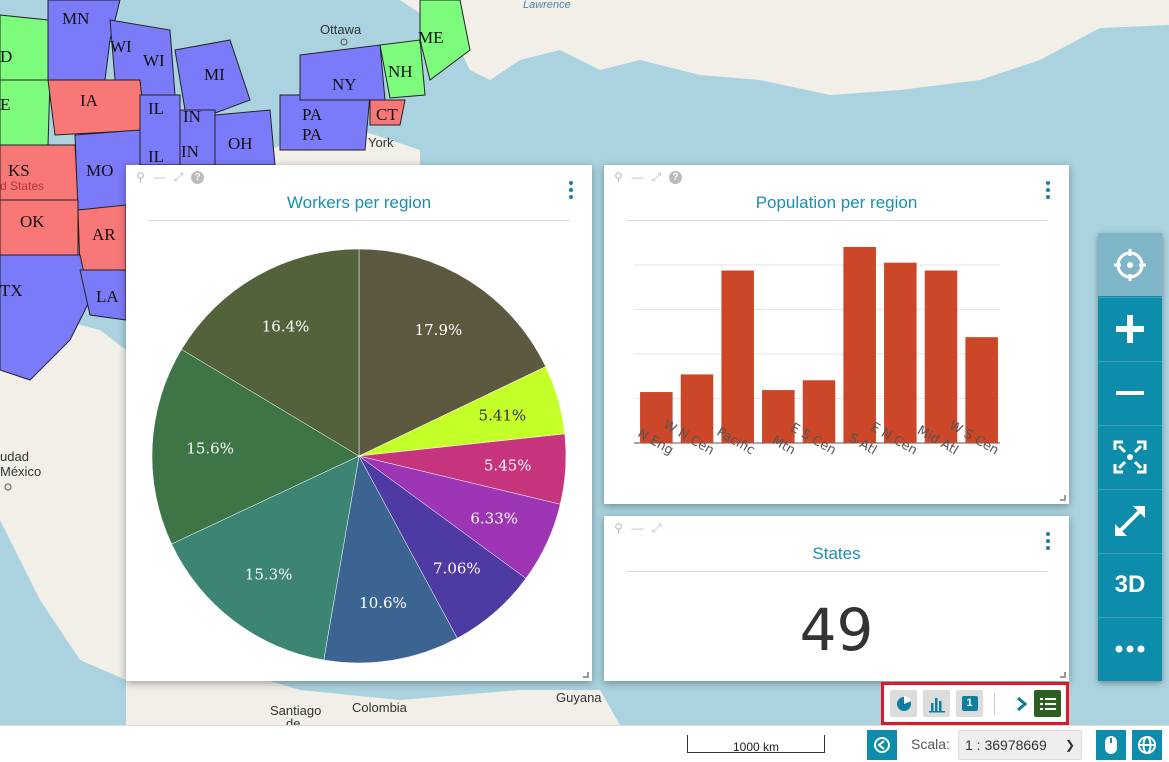  I want to click on fullscreen-button, so click(1130, 520).